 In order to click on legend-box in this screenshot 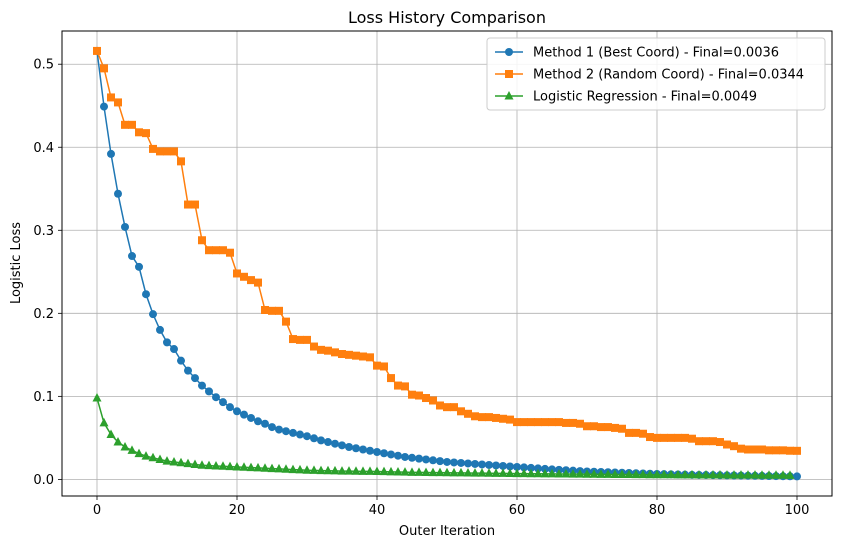, I will do `click(656, 74)`.